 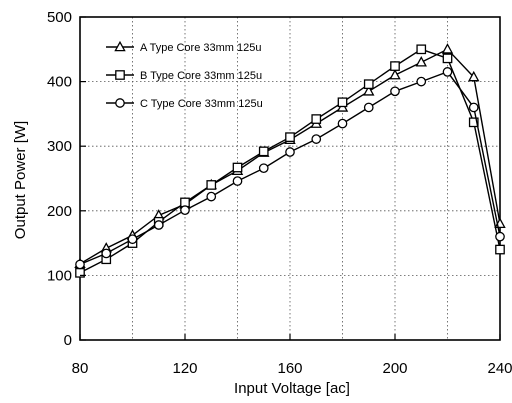 What do you see at coordinates (292, 388) in the screenshot?
I see `x-axis-title: Input Voltage [ac]` at bounding box center [292, 388].